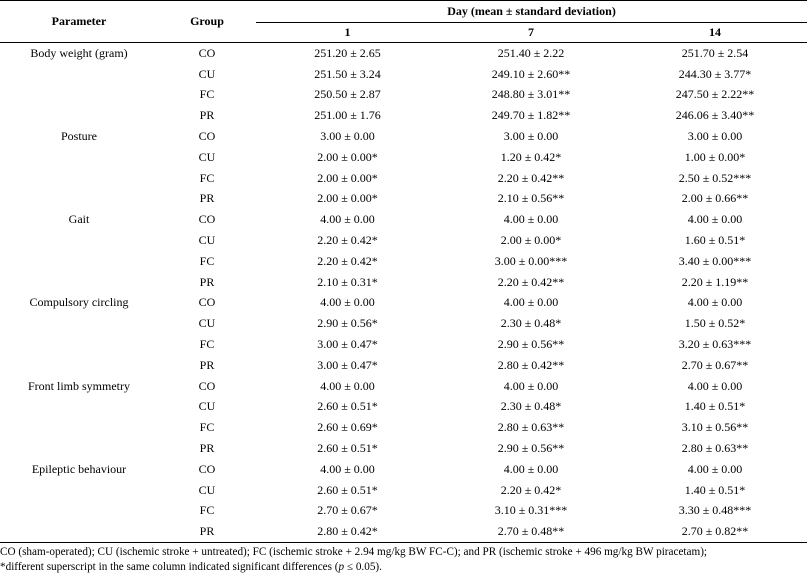 The image size is (807, 580). I want to click on day-1-cell: 3.00 ± 0.47*, so click(347, 344).